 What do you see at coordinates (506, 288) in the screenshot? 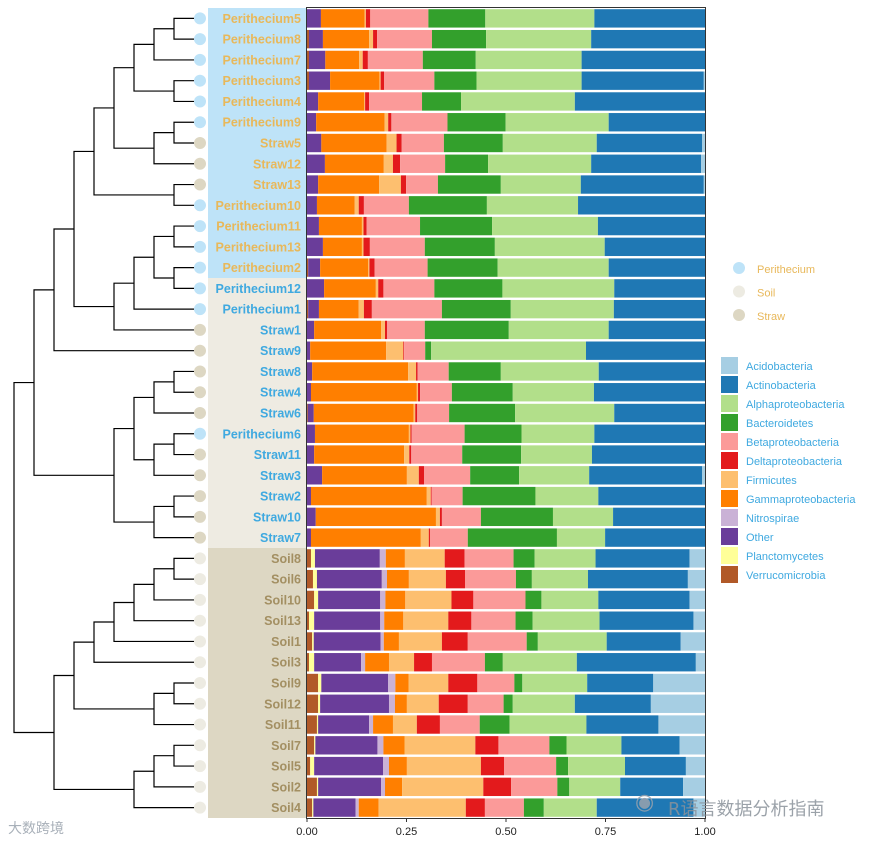
I see `bar-row-Perithecium12` at bounding box center [506, 288].